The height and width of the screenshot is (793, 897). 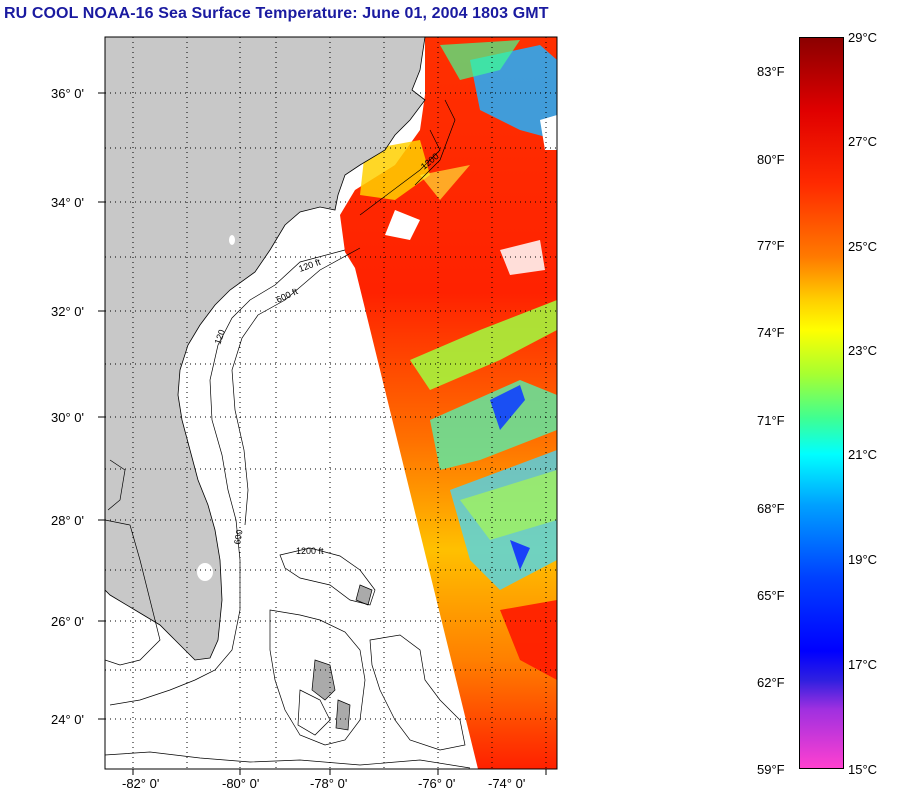 What do you see at coordinates (67, 417) in the screenshot?
I see `lat-label-30: 30° 0'` at bounding box center [67, 417].